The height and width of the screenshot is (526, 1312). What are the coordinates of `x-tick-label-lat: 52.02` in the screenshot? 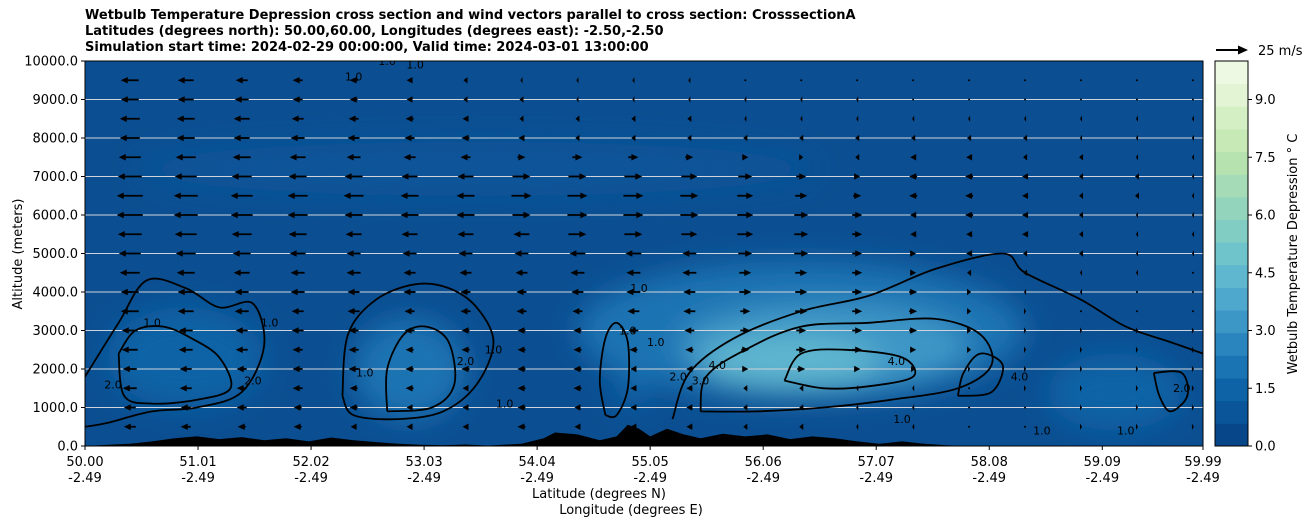 It's located at (310, 462).